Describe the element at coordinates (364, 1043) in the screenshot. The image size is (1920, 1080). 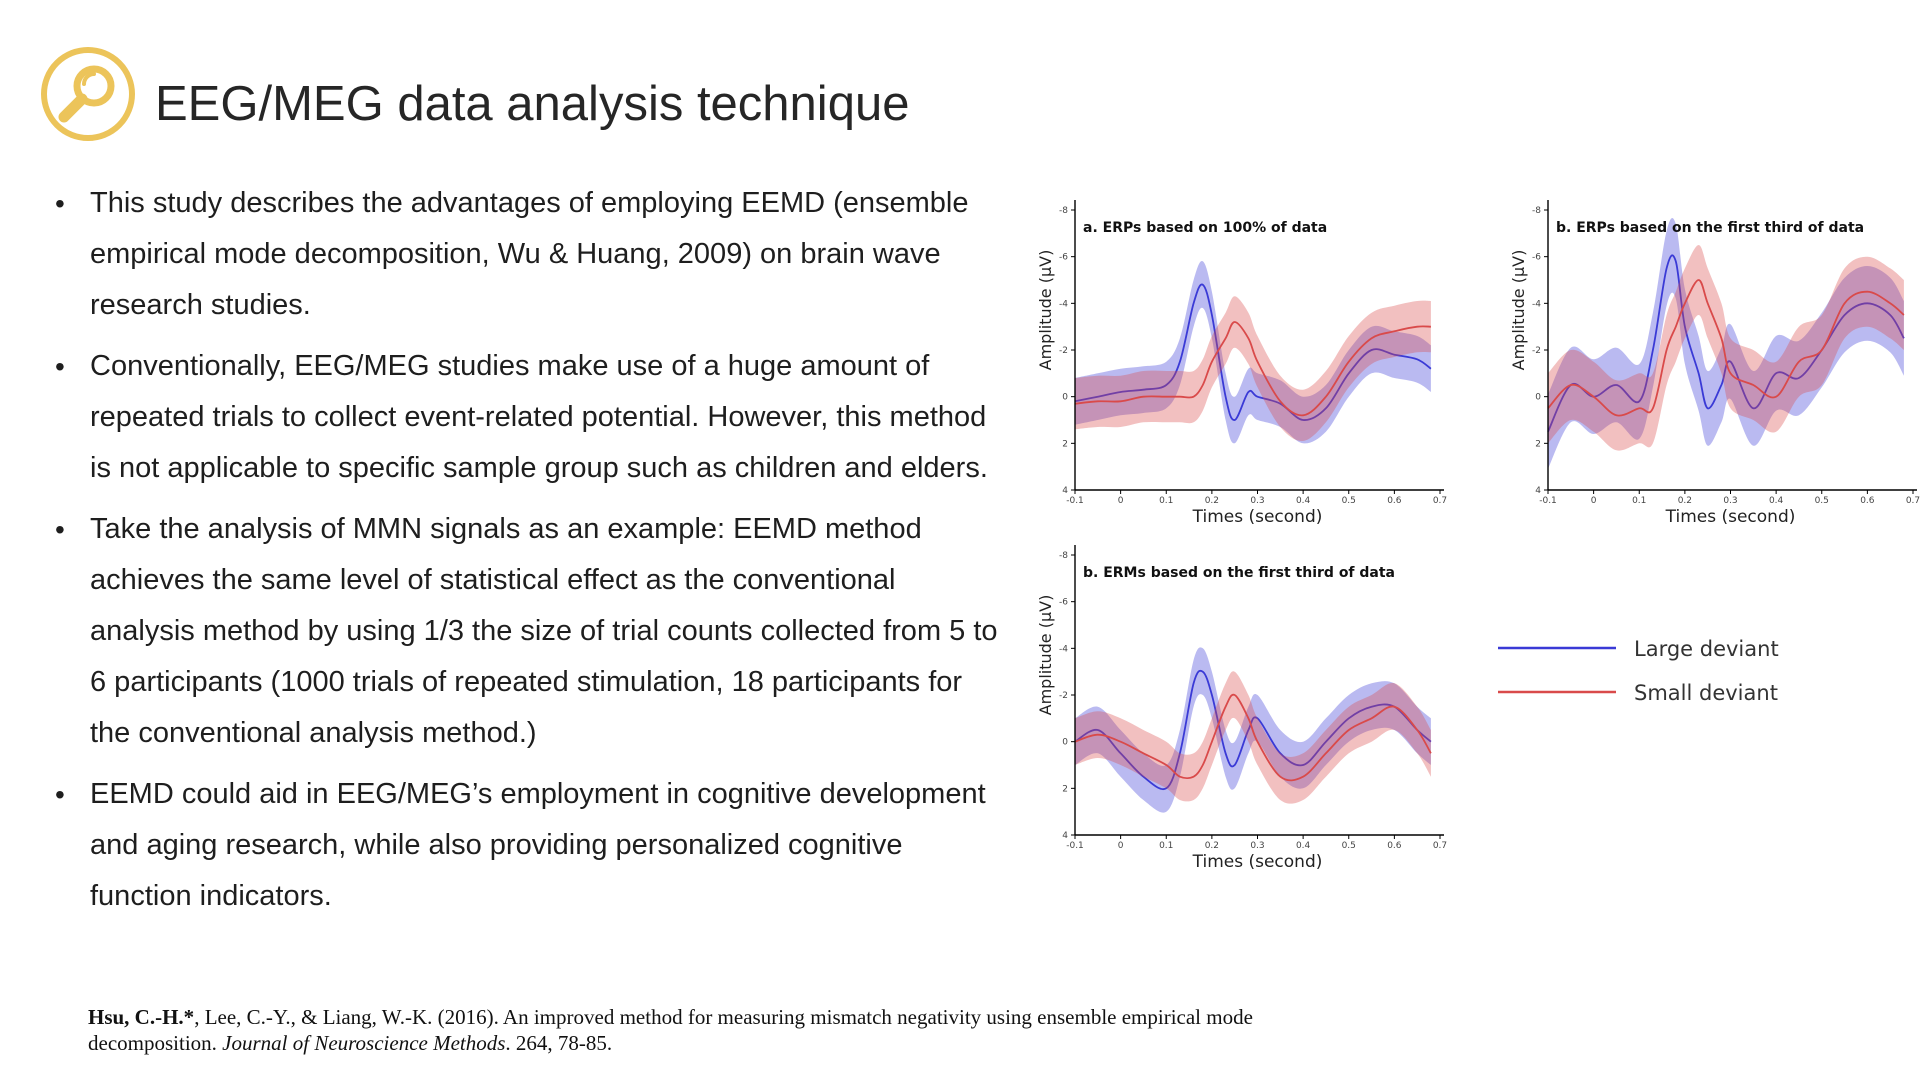
I see `citation-journal: Journal of Neuroscience Methods` at that location.